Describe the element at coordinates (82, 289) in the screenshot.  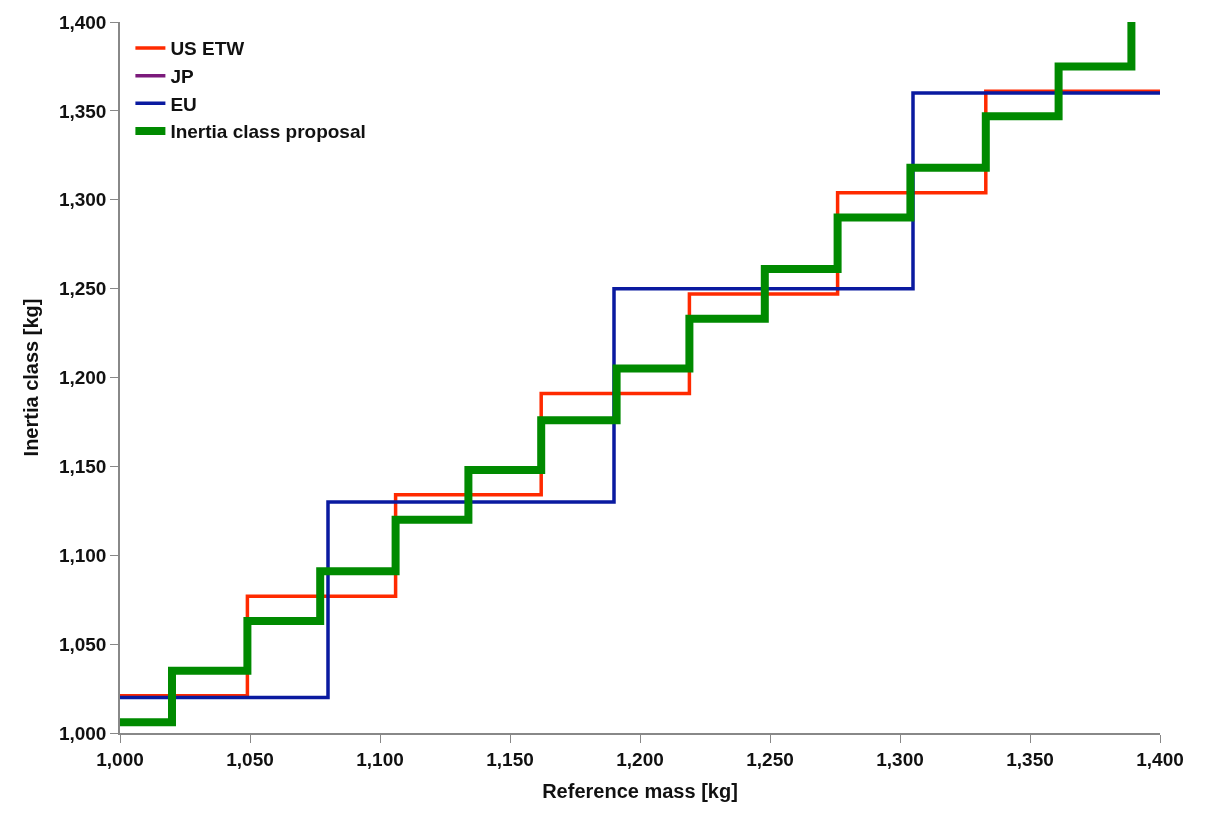
I see `y-tick-label: 1,250` at that location.